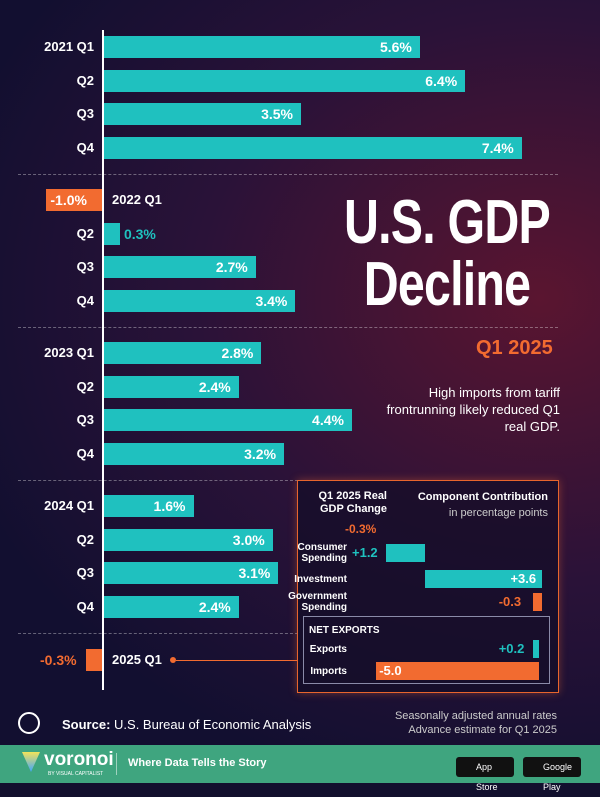  What do you see at coordinates (365, 552) in the screenshot?
I see `component-value: +1.2` at bounding box center [365, 552].